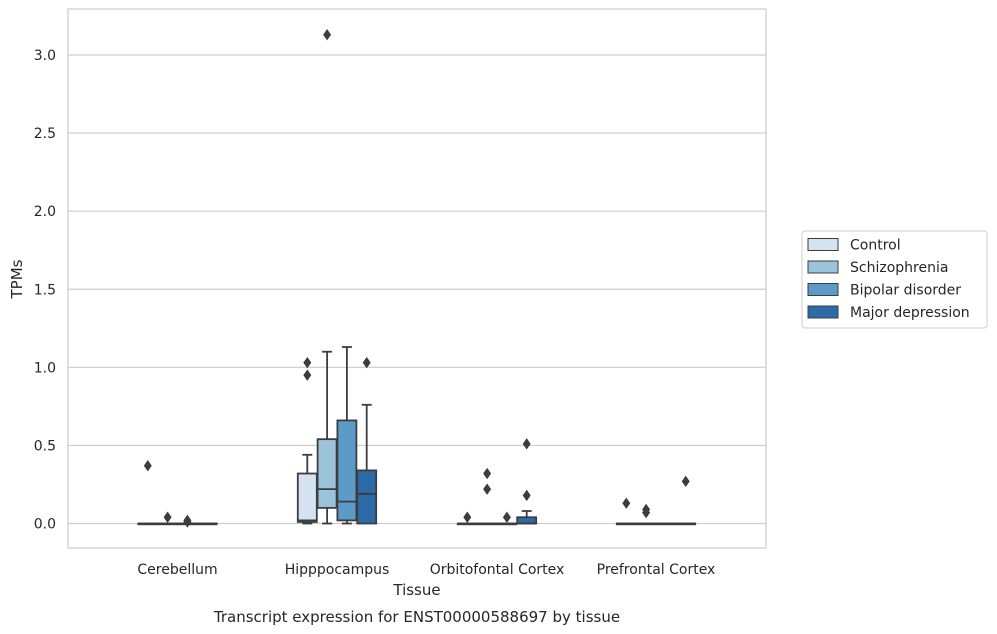 The height and width of the screenshot is (634, 997). Describe the element at coordinates (177, 570) in the screenshot. I see `x-tick-label: Cerebellum` at that location.